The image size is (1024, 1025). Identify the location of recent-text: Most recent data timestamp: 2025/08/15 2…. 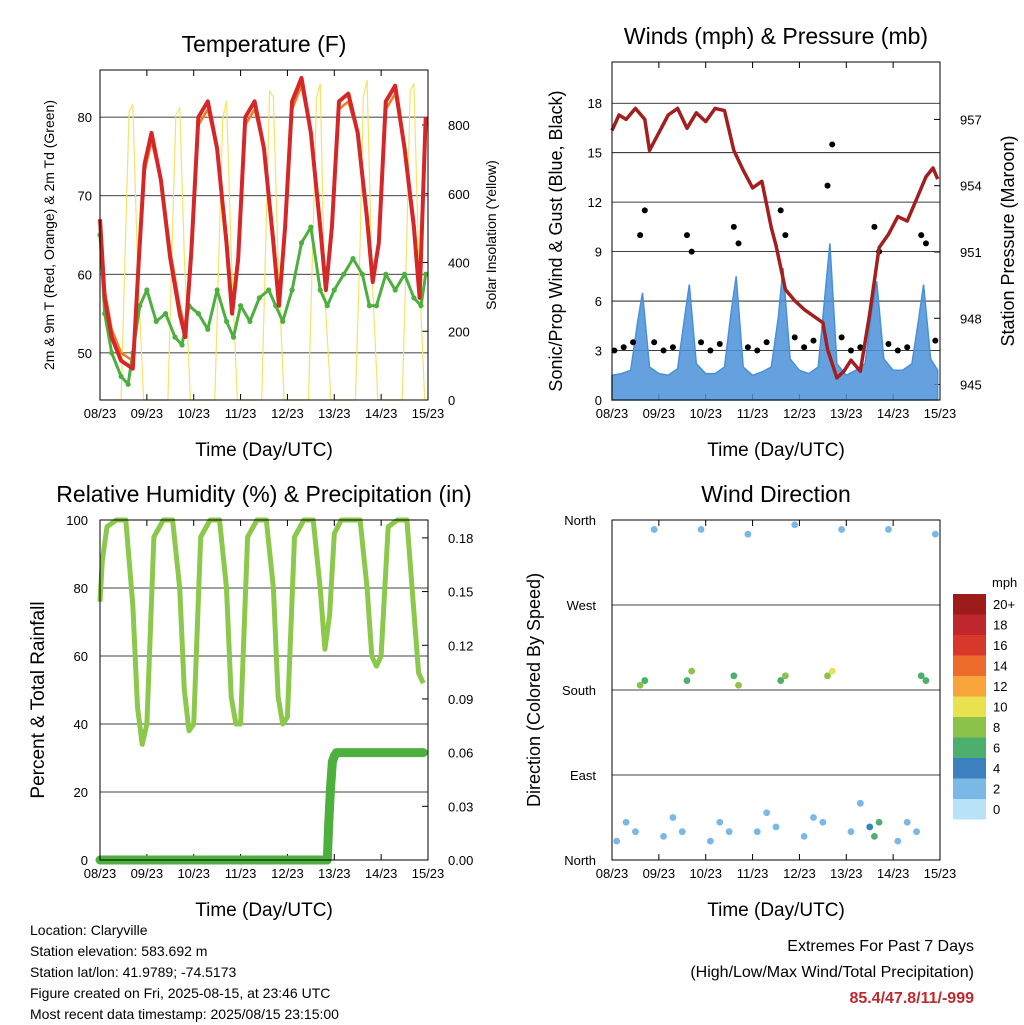
(184, 1014).